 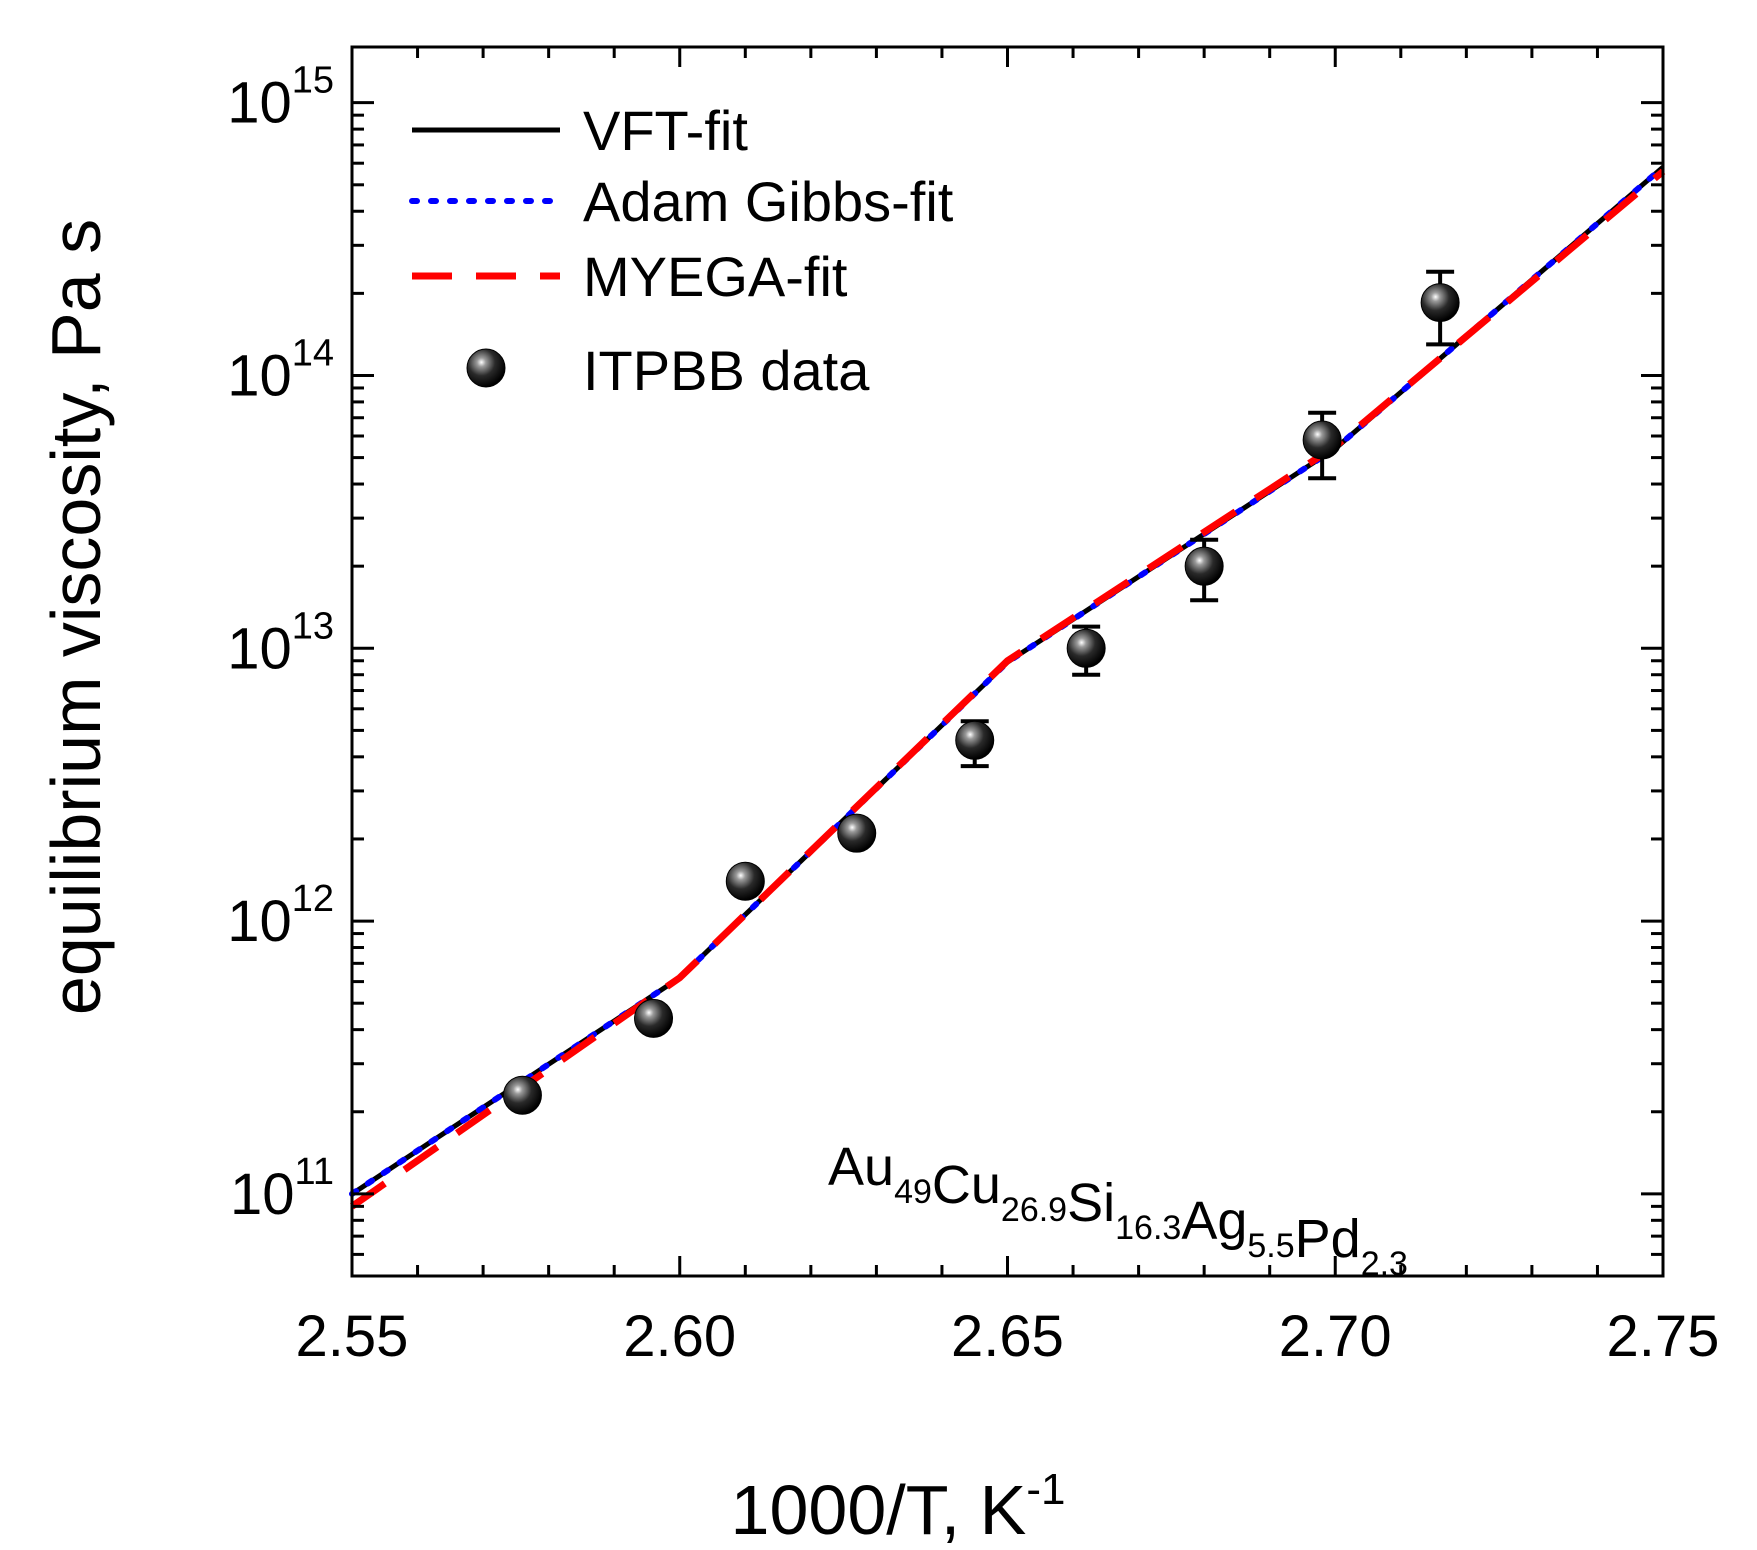 I want to click on legend-label: VFT-fit, so click(x=665, y=130).